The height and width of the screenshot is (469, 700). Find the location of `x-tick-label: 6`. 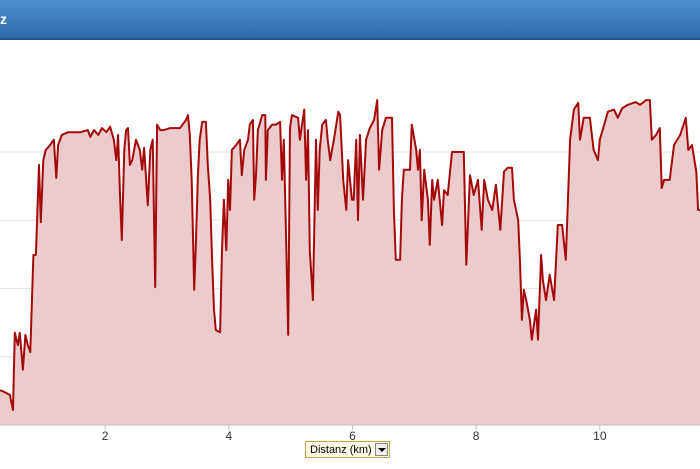

x-tick-label: 6 is located at coordinates (352, 436).